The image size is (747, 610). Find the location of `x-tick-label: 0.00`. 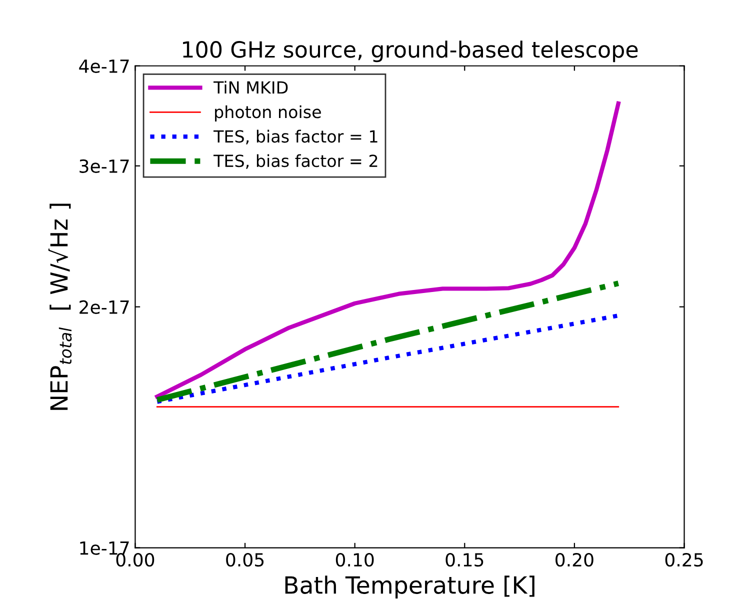

x-tick-label: 0.00 is located at coordinates (135, 559).